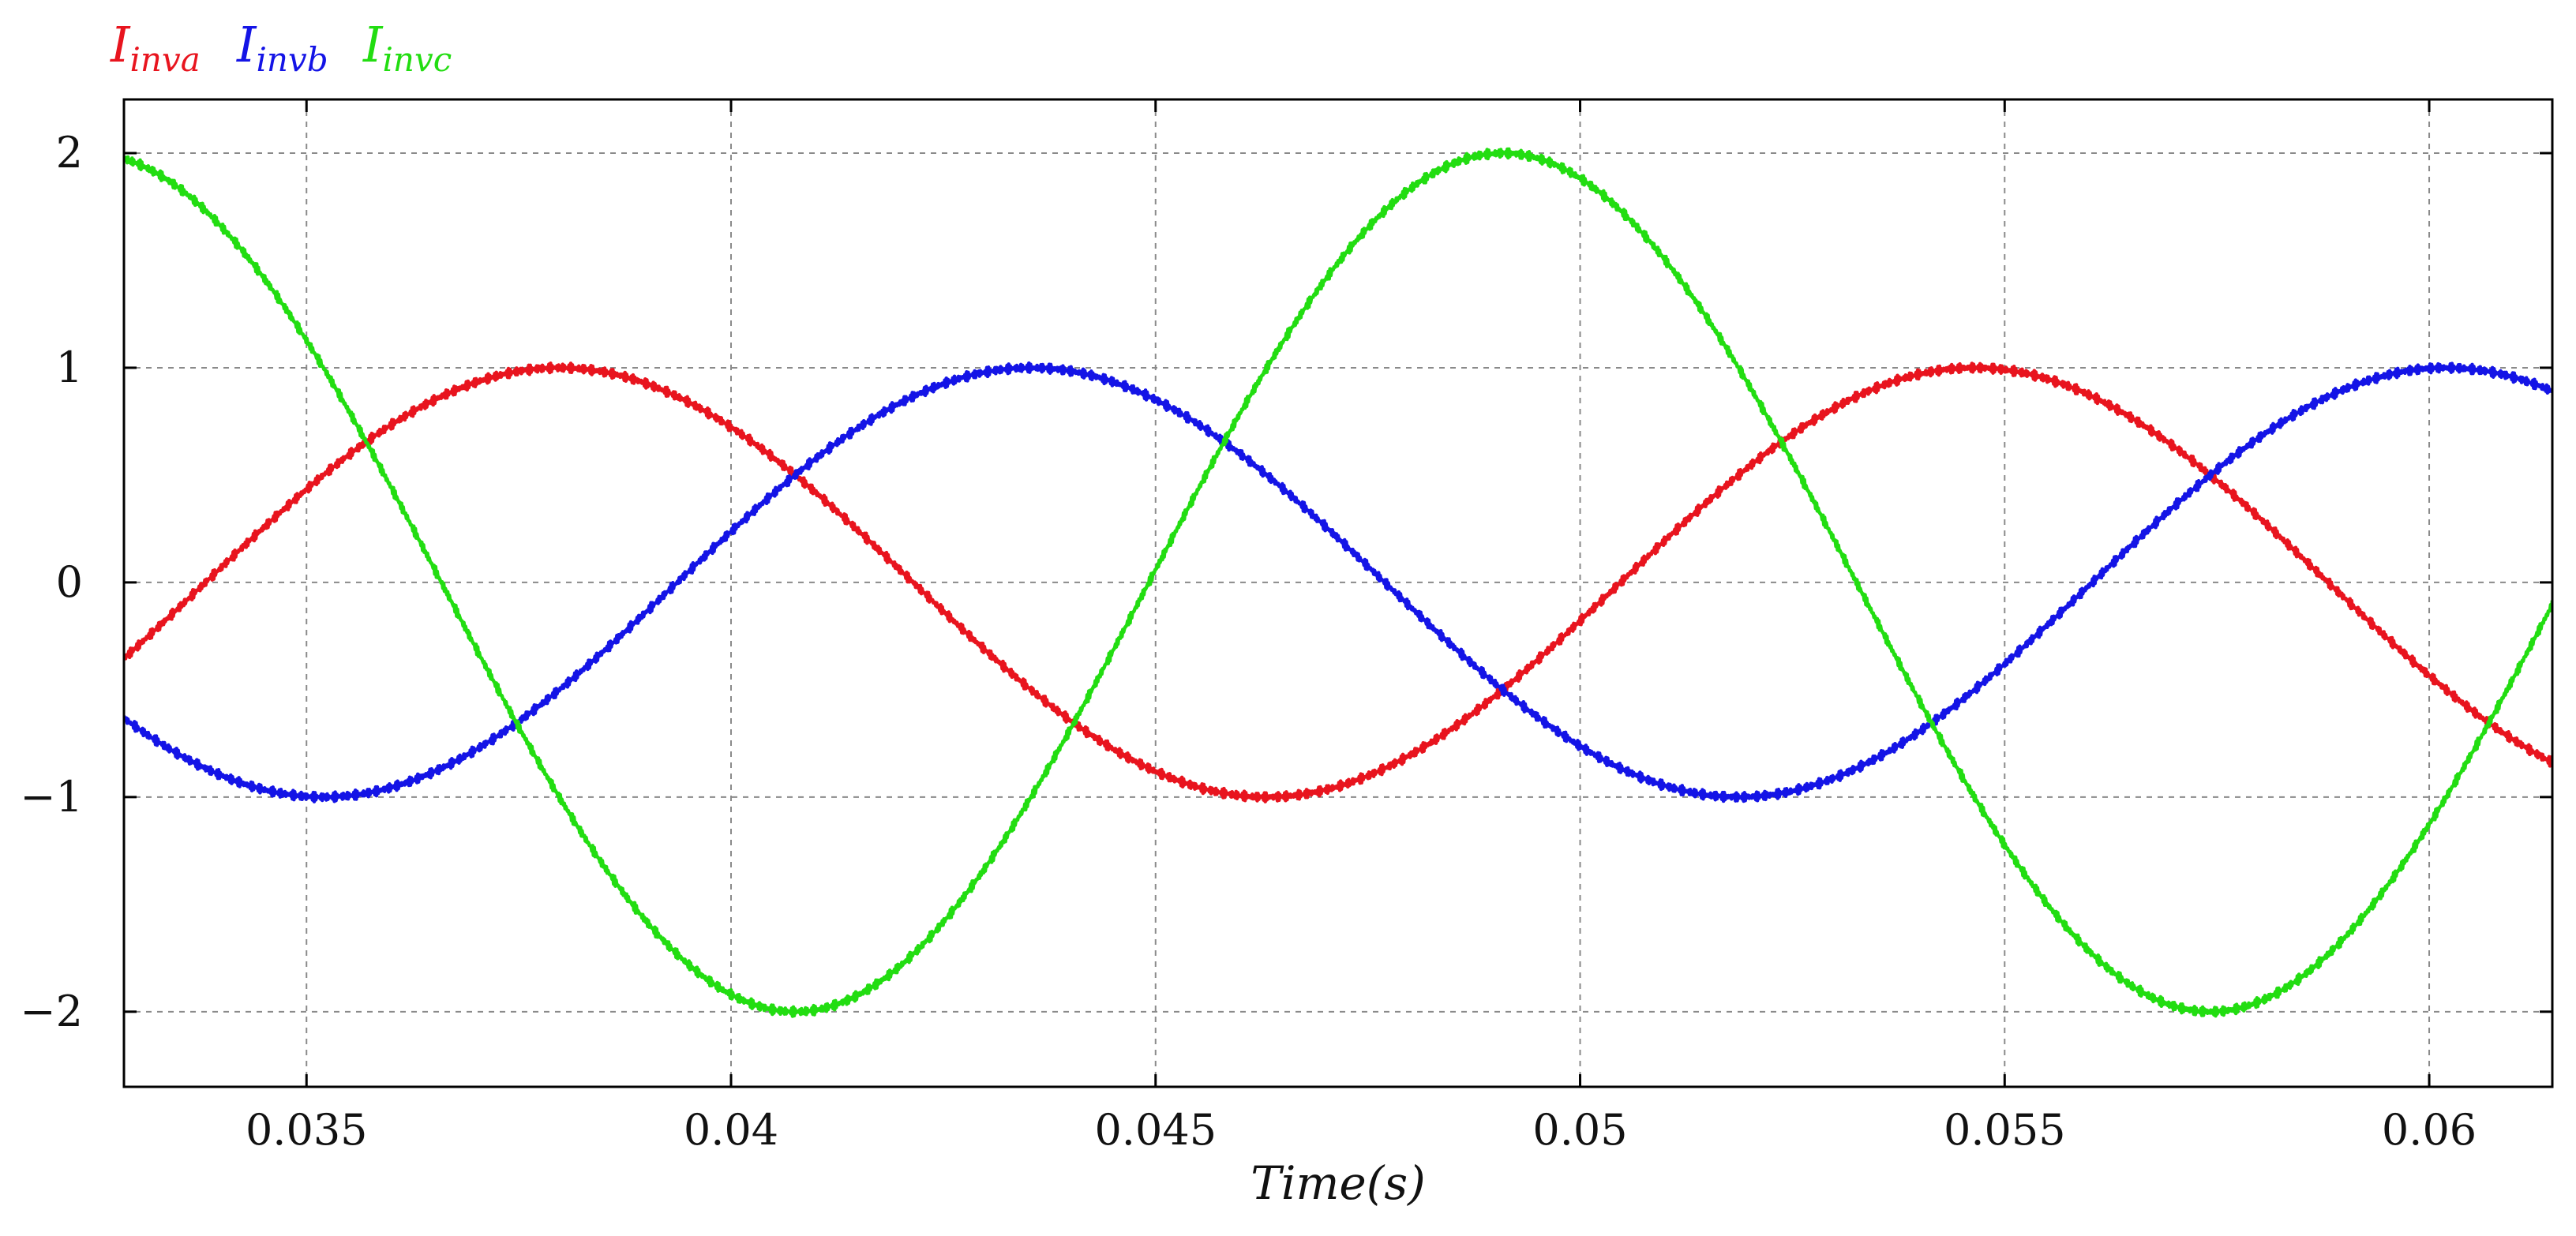 Image resolution: width=2576 pixels, height=1236 pixels. Describe the element at coordinates (292, 59) in the screenshot. I see `legend-subscript: invb` at that location.